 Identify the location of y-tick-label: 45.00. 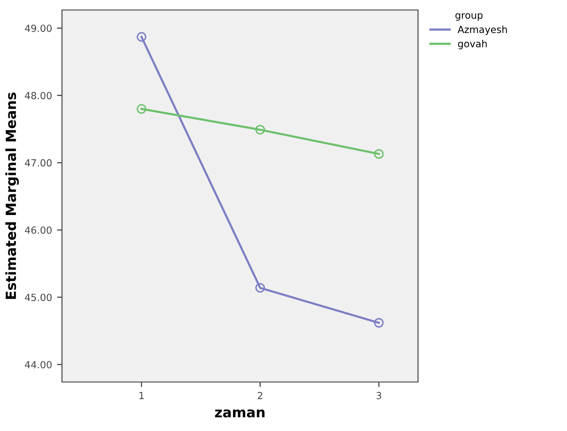
(38, 298).